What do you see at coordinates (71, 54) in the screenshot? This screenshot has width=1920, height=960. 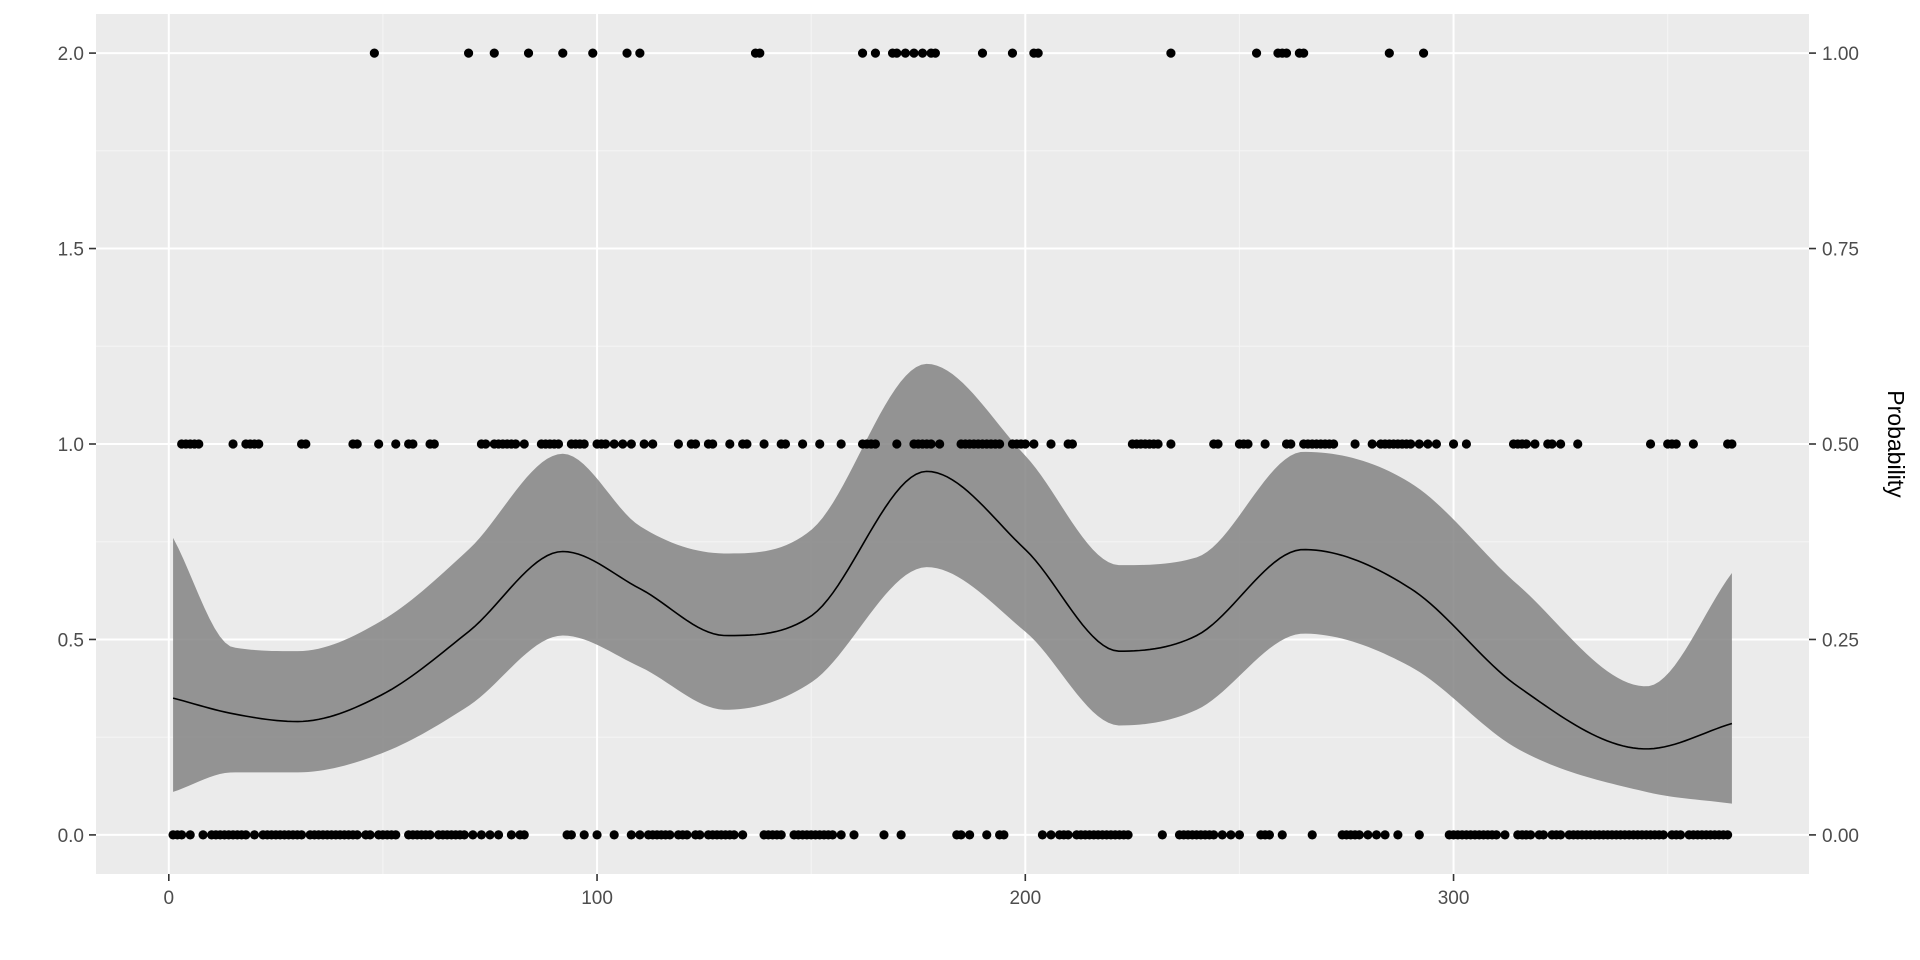 I see `y-tick-label: 2.0` at bounding box center [71, 54].